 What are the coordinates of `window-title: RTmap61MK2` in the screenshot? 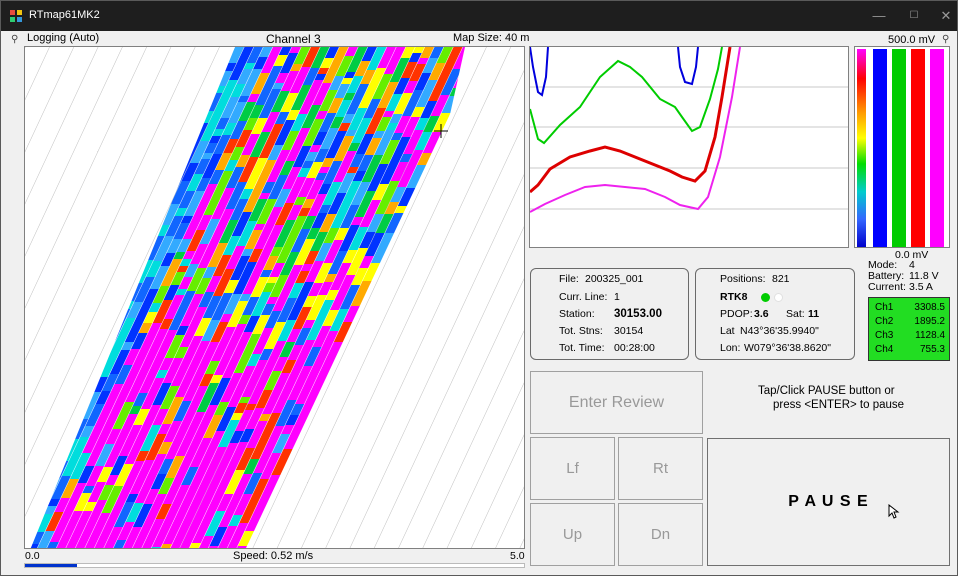 It's located at (64, 15).